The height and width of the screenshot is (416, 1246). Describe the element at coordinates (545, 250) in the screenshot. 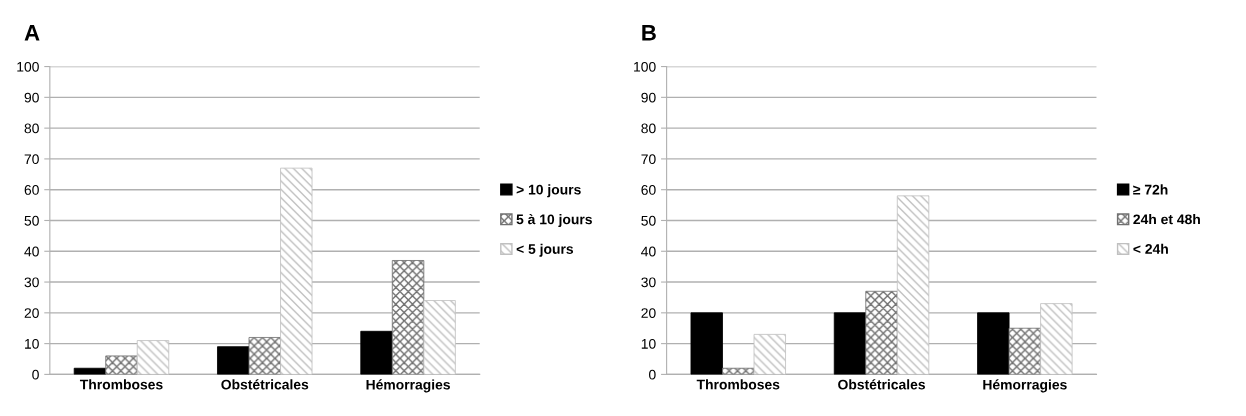

I see `legend-label: < 5 jours` at that location.